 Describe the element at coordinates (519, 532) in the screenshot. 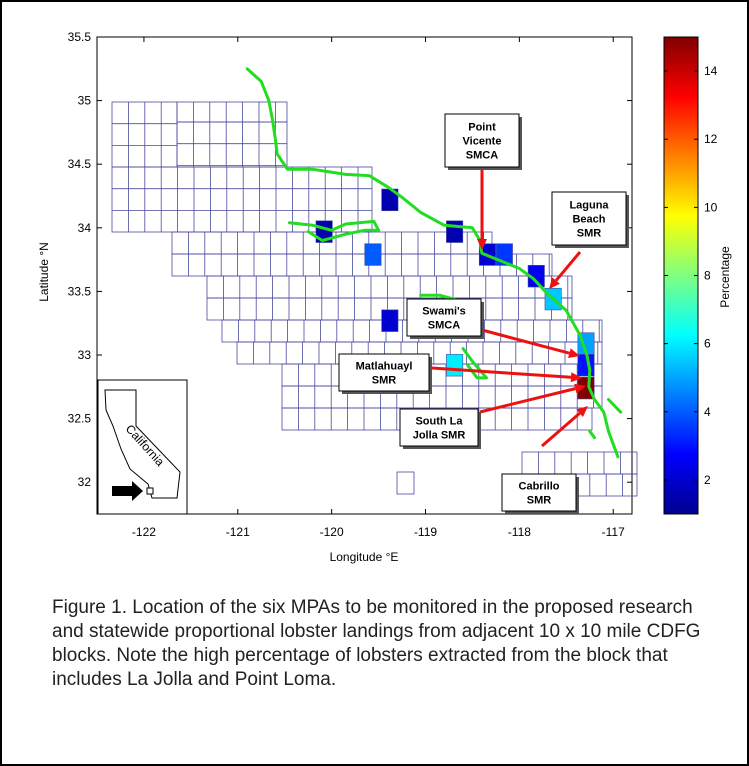

I see `x-tick-label: -118` at that location.